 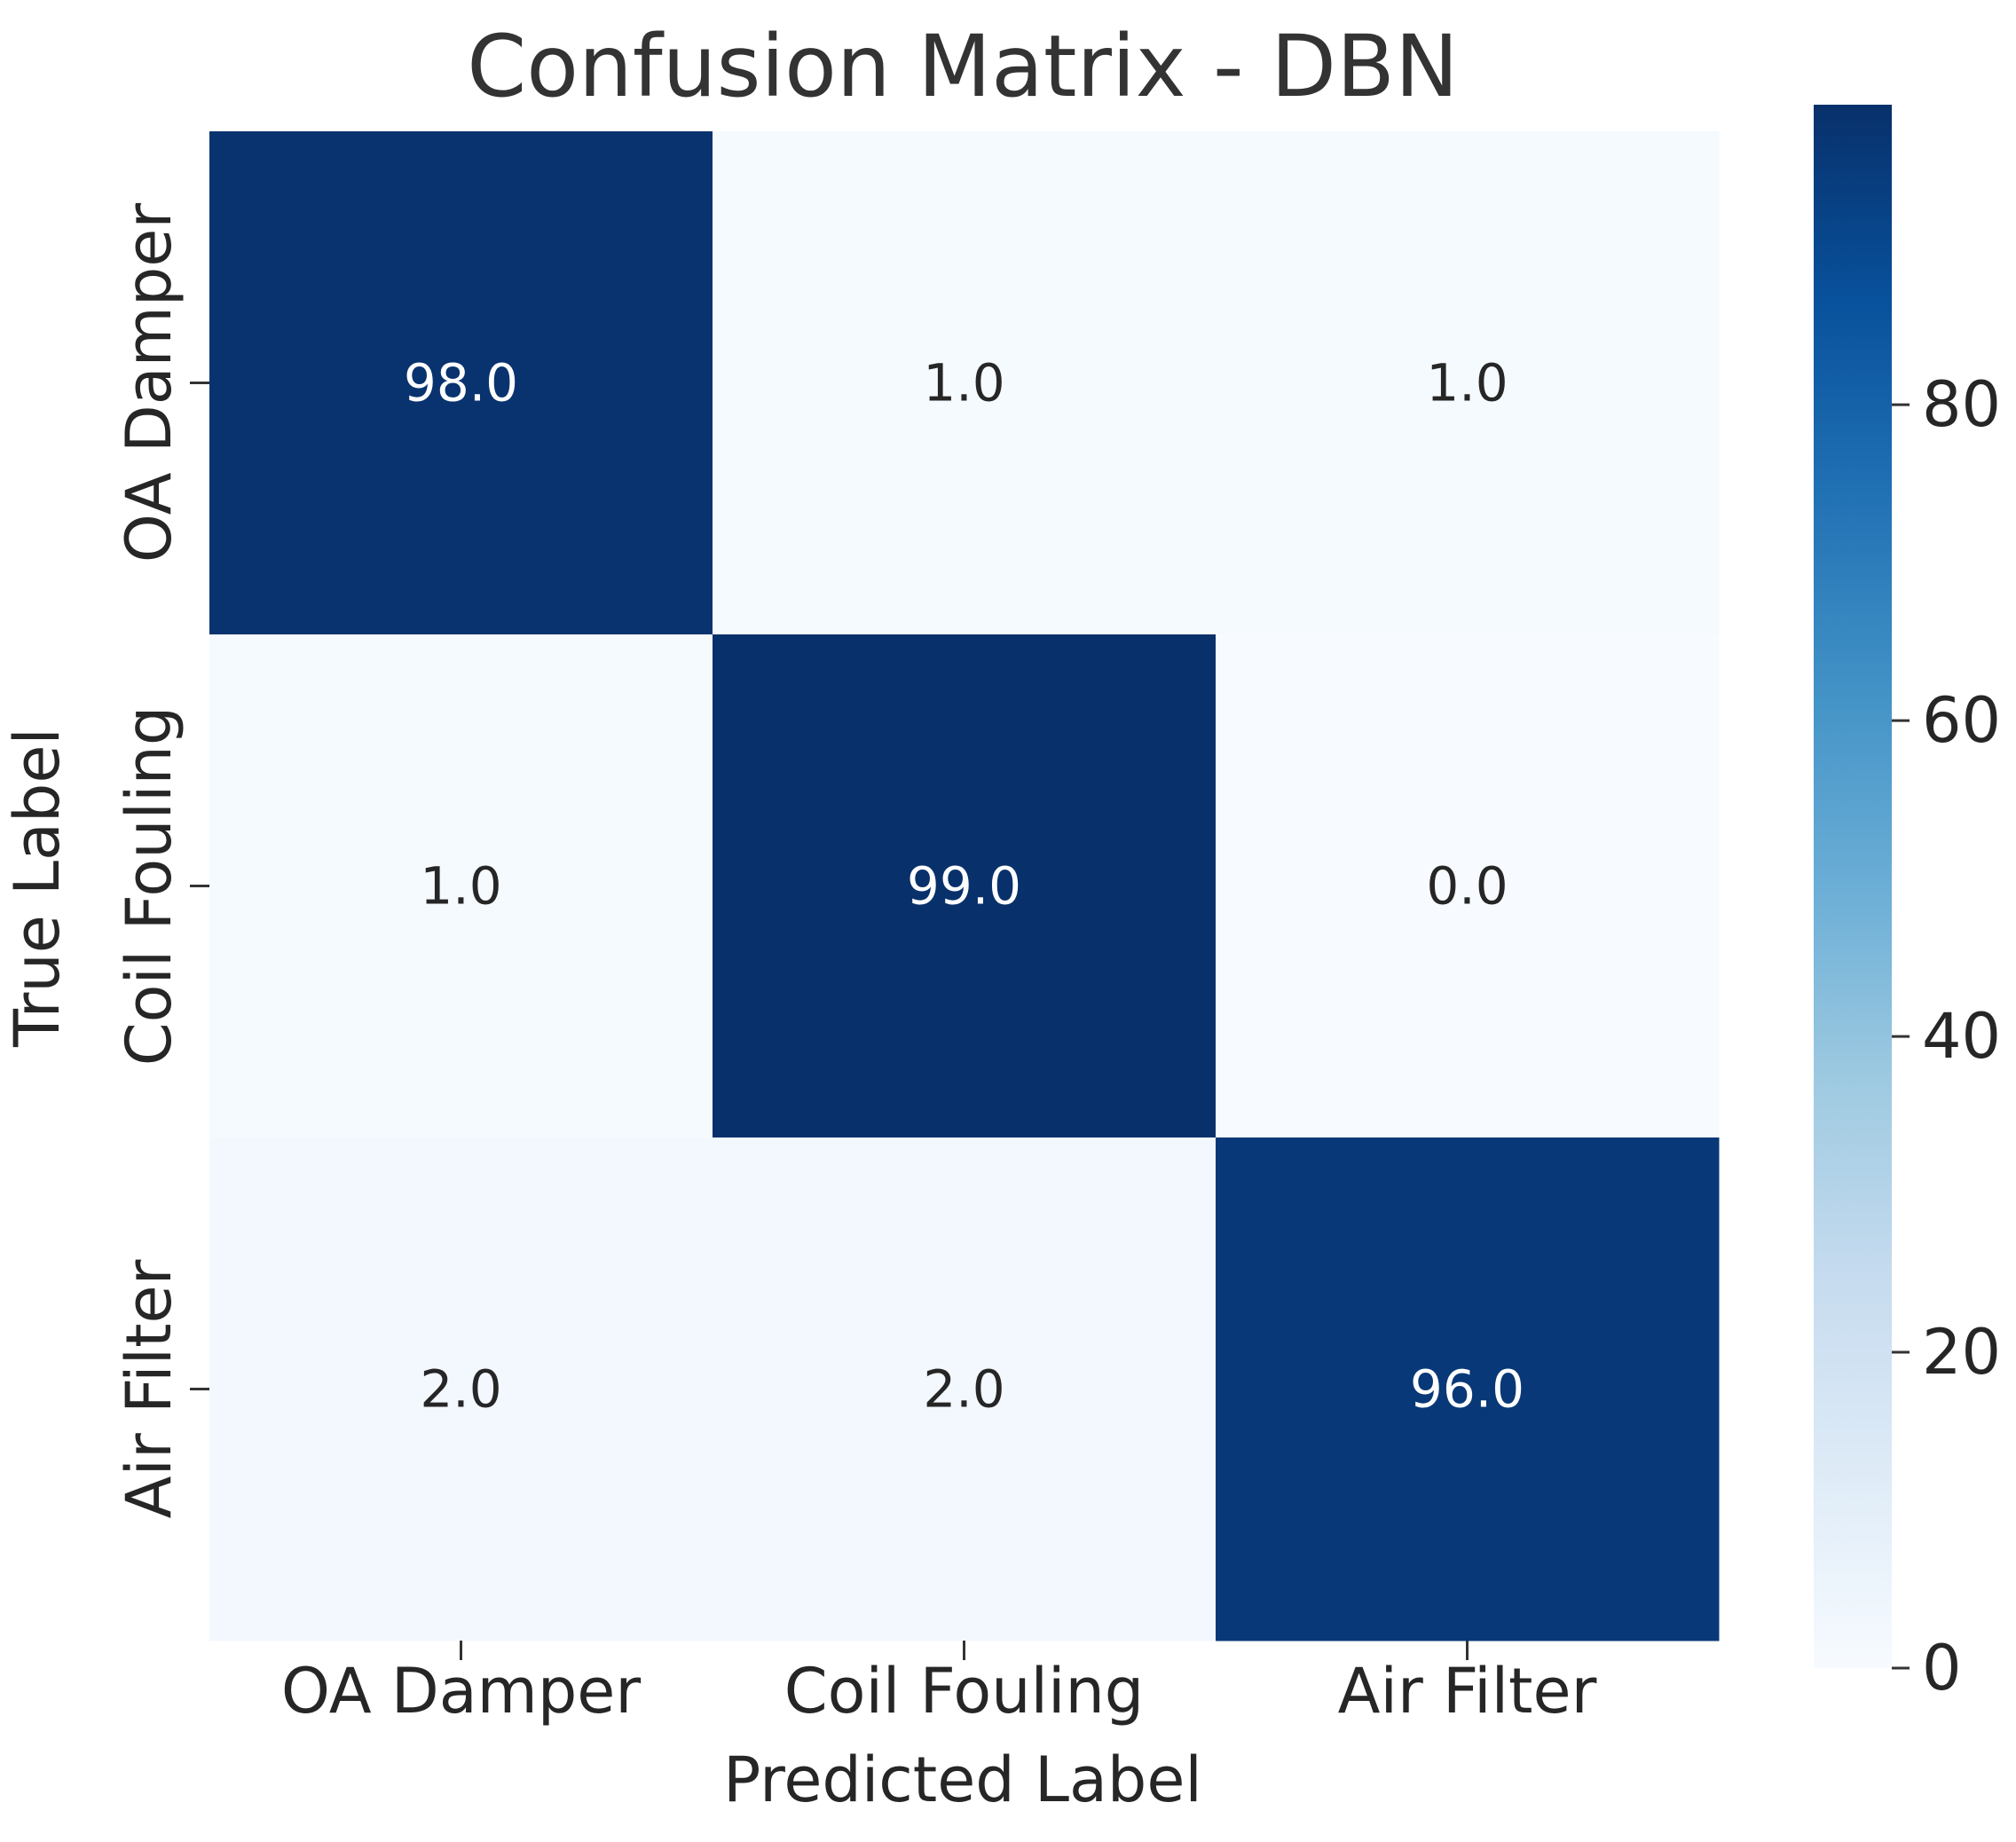 What do you see at coordinates (1942, 1668) in the screenshot?
I see `colorbar-tick-label: 0` at bounding box center [1942, 1668].